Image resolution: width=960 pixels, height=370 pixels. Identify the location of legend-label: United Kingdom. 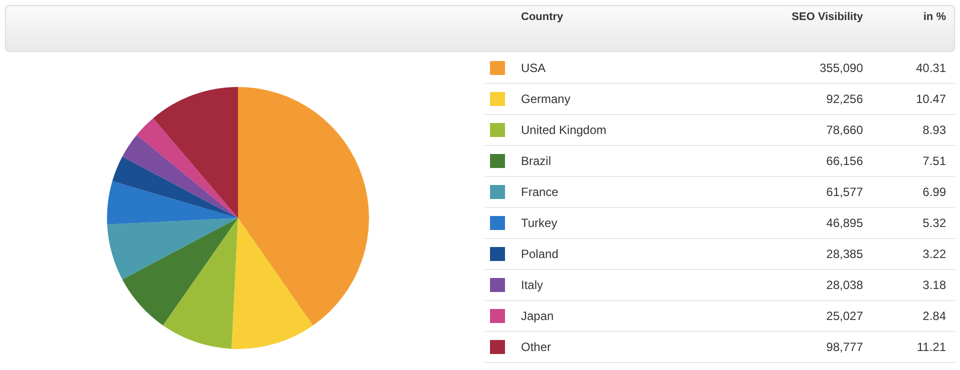
(563, 130).